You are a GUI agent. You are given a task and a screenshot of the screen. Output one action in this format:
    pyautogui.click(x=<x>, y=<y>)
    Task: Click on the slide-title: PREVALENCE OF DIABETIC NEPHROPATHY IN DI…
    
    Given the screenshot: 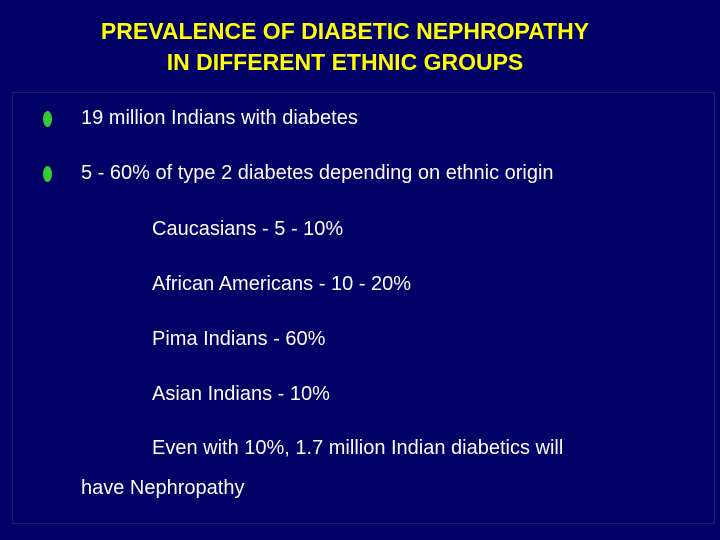 What is the action you would take?
    pyautogui.click(x=345, y=47)
    